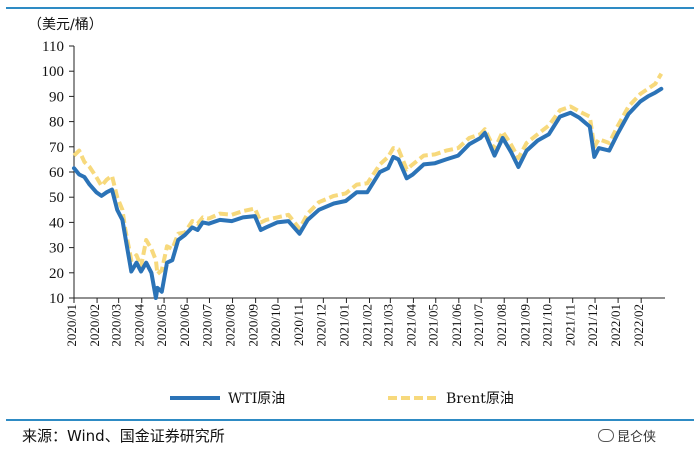  I want to click on x-tick-label: 2020/05, so click(161, 325).